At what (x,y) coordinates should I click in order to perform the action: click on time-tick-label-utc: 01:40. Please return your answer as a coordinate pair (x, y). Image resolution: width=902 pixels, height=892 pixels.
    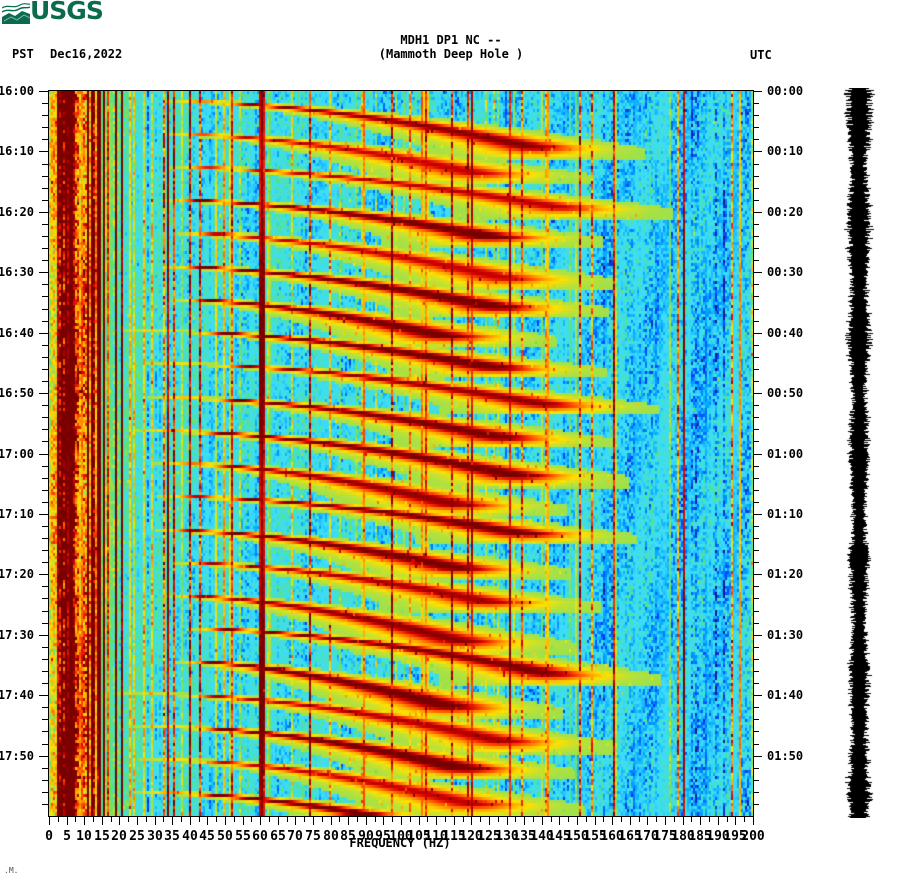
    Looking at the image, I should click on (785, 695).